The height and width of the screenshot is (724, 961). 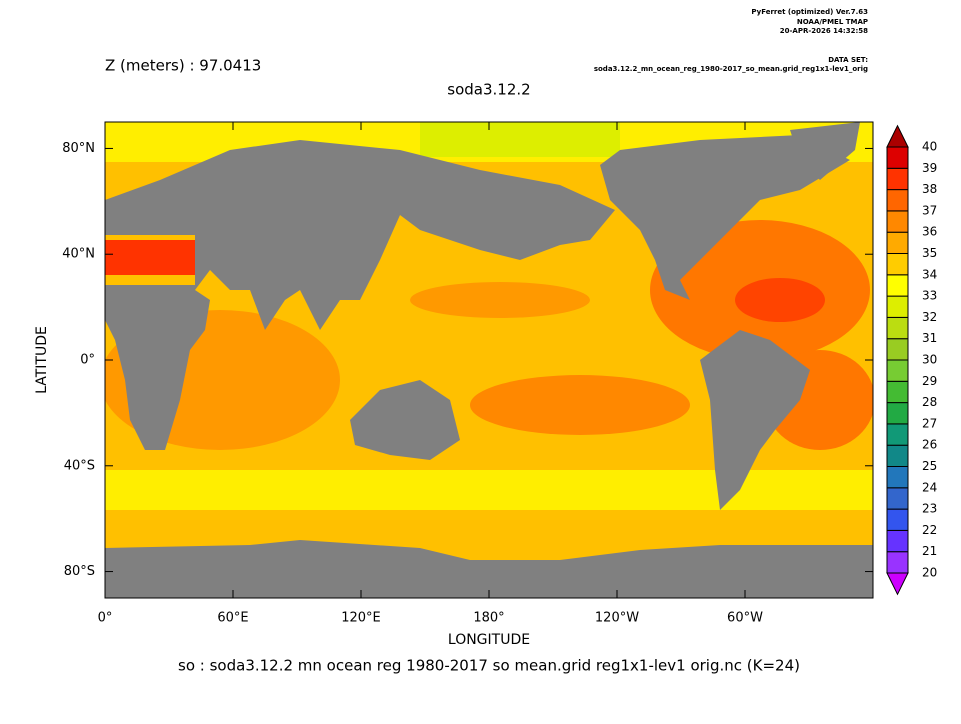 I want to click on colorbar-label: 30, so click(x=929, y=360).